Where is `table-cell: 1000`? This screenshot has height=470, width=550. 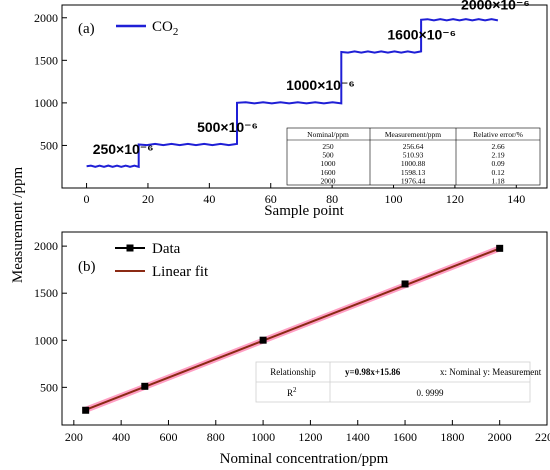
table-cell: 1000 is located at coordinates (328, 163).